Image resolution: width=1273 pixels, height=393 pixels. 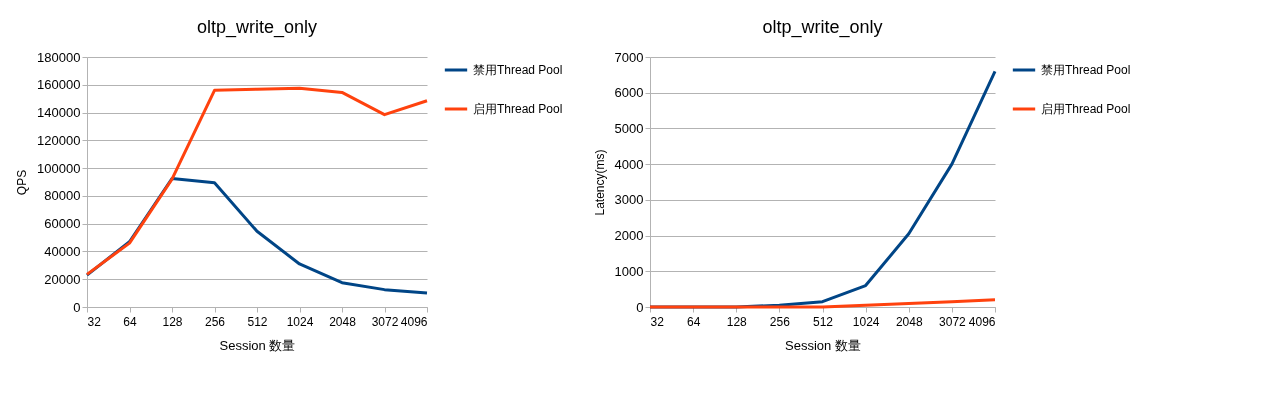 I want to click on y-tick-label: 3000, so click(x=629, y=200).